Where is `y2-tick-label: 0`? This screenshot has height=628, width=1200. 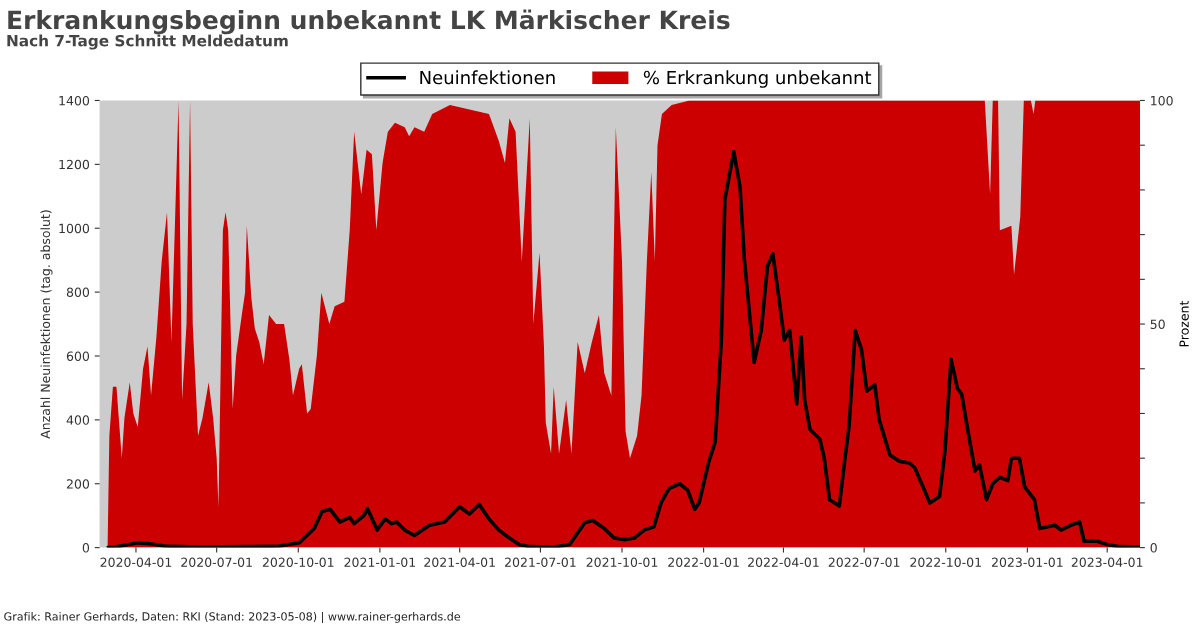
y2-tick-label: 0 is located at coordinates (1153, 548).